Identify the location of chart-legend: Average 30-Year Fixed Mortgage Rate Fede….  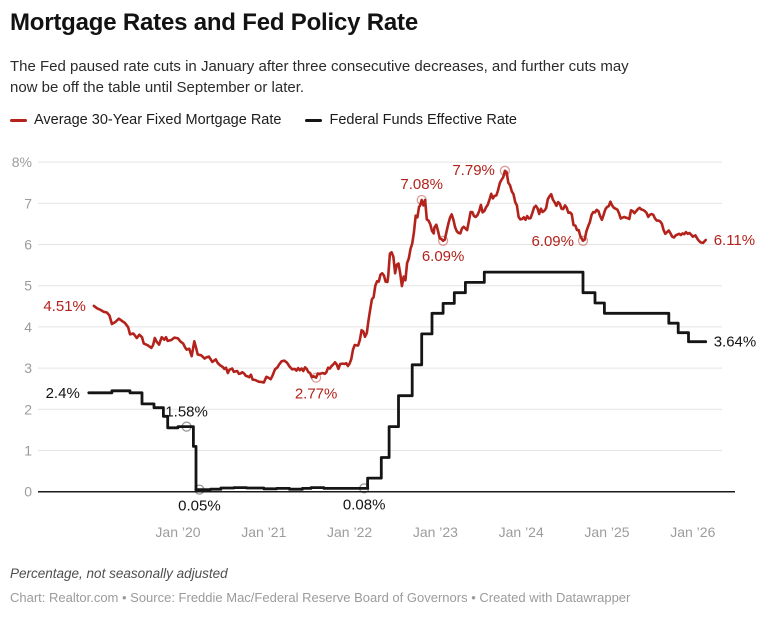
(263, 120).